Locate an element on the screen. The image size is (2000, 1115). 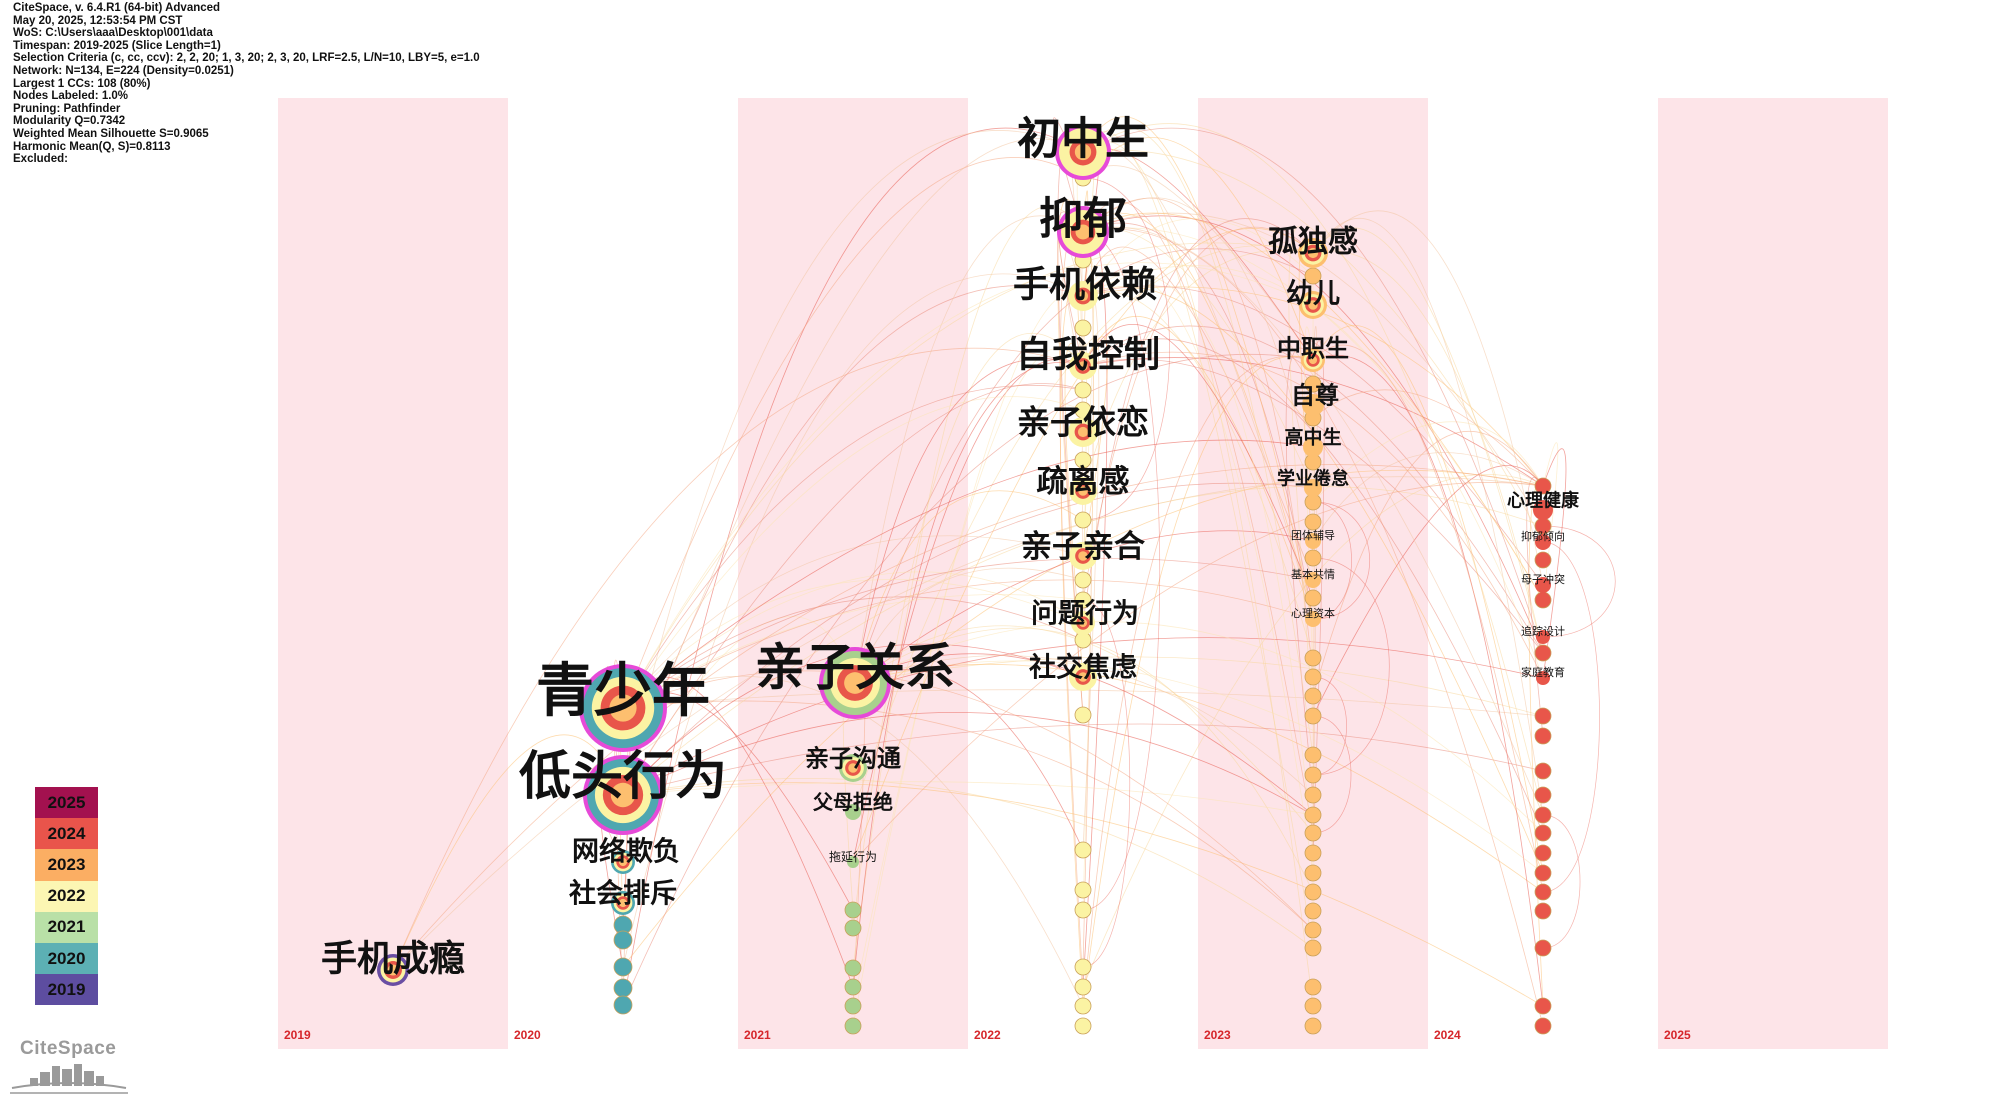
keyword-label: 初中生 is located at coordinates (1083, 138).